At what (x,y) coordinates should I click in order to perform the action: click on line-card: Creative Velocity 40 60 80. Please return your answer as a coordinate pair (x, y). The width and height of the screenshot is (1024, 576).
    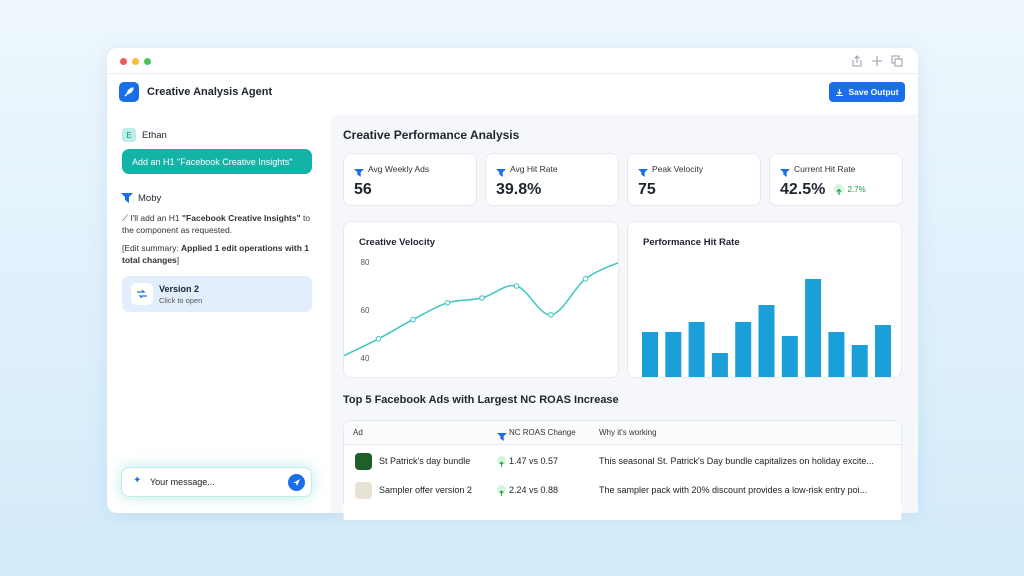
    Looking at the image, I should click on (481, 299).